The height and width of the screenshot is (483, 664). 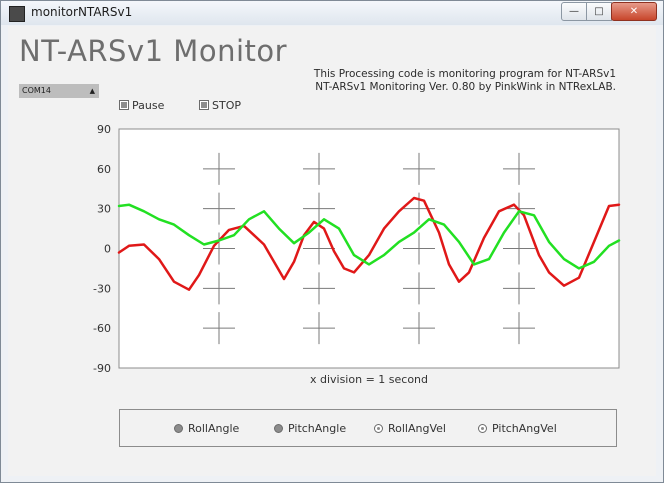 I want to click on x-axis-label: x division = 1 second, so click(x=369, y=379).